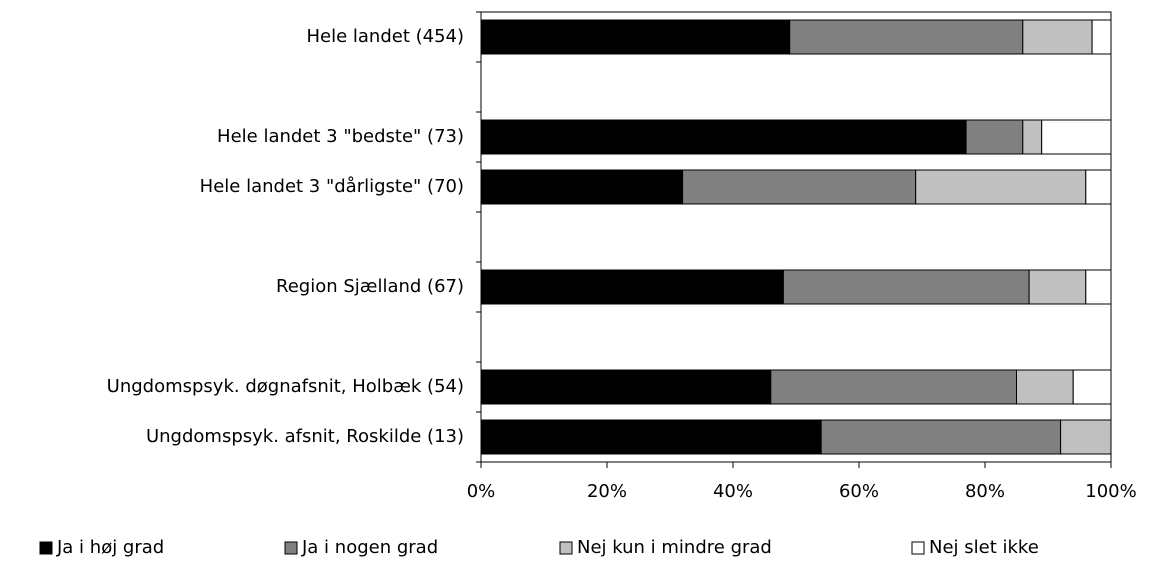  What do you see at coordinates (305, 436) in the screenshot?
I see `y-tick-label: Ungdomspsyk. afsnit, Roskilde (13)` at bounding box center [305, 436].